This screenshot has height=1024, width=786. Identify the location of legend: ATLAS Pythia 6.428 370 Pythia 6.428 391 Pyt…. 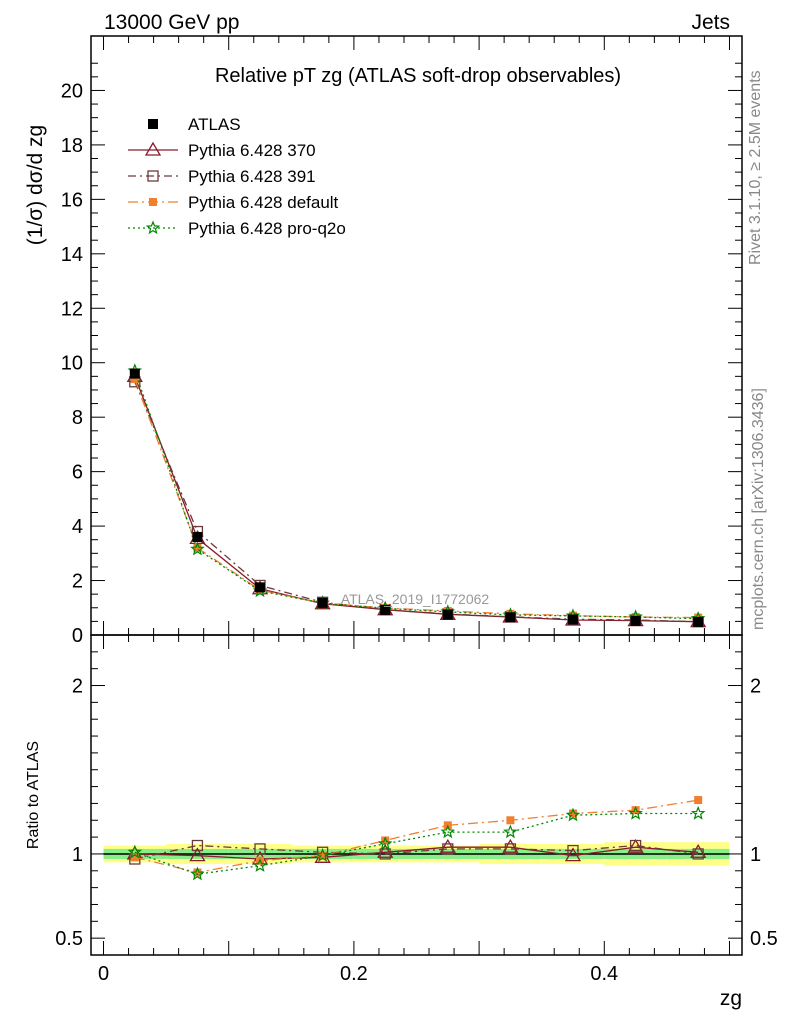
(237, 176).